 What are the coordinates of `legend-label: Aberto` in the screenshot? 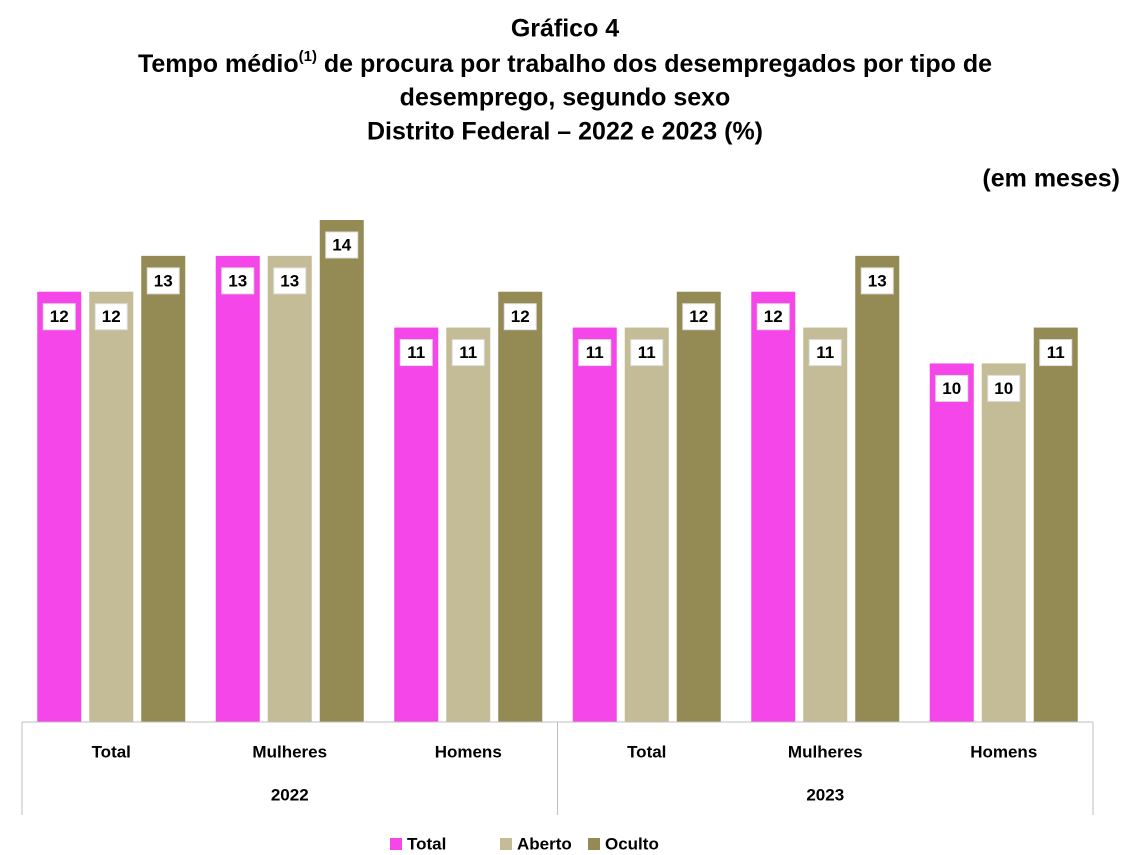 It's located at (544, 843).